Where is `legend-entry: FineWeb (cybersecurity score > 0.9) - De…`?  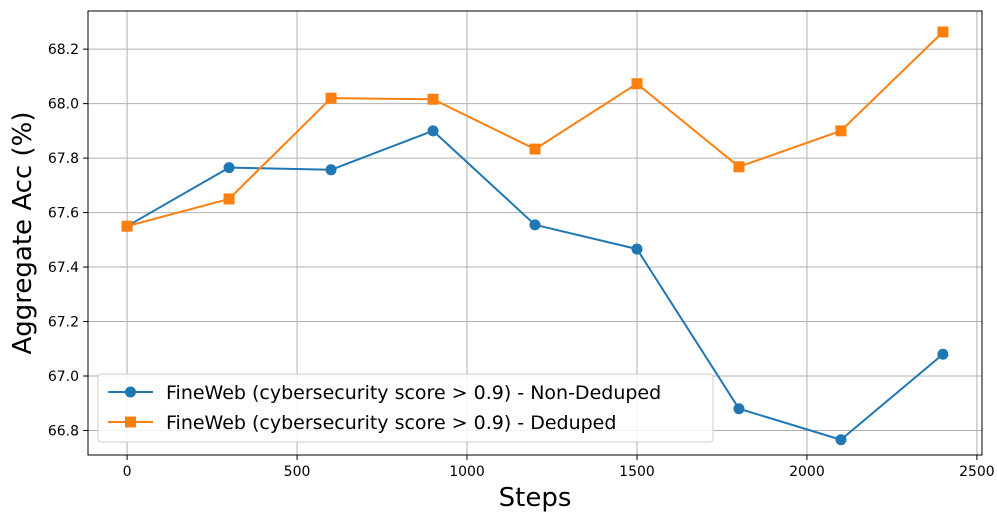
legend-entry: FineWeb (cybersecurity score > 0.9) - De… is located at coordinates (362, 423).